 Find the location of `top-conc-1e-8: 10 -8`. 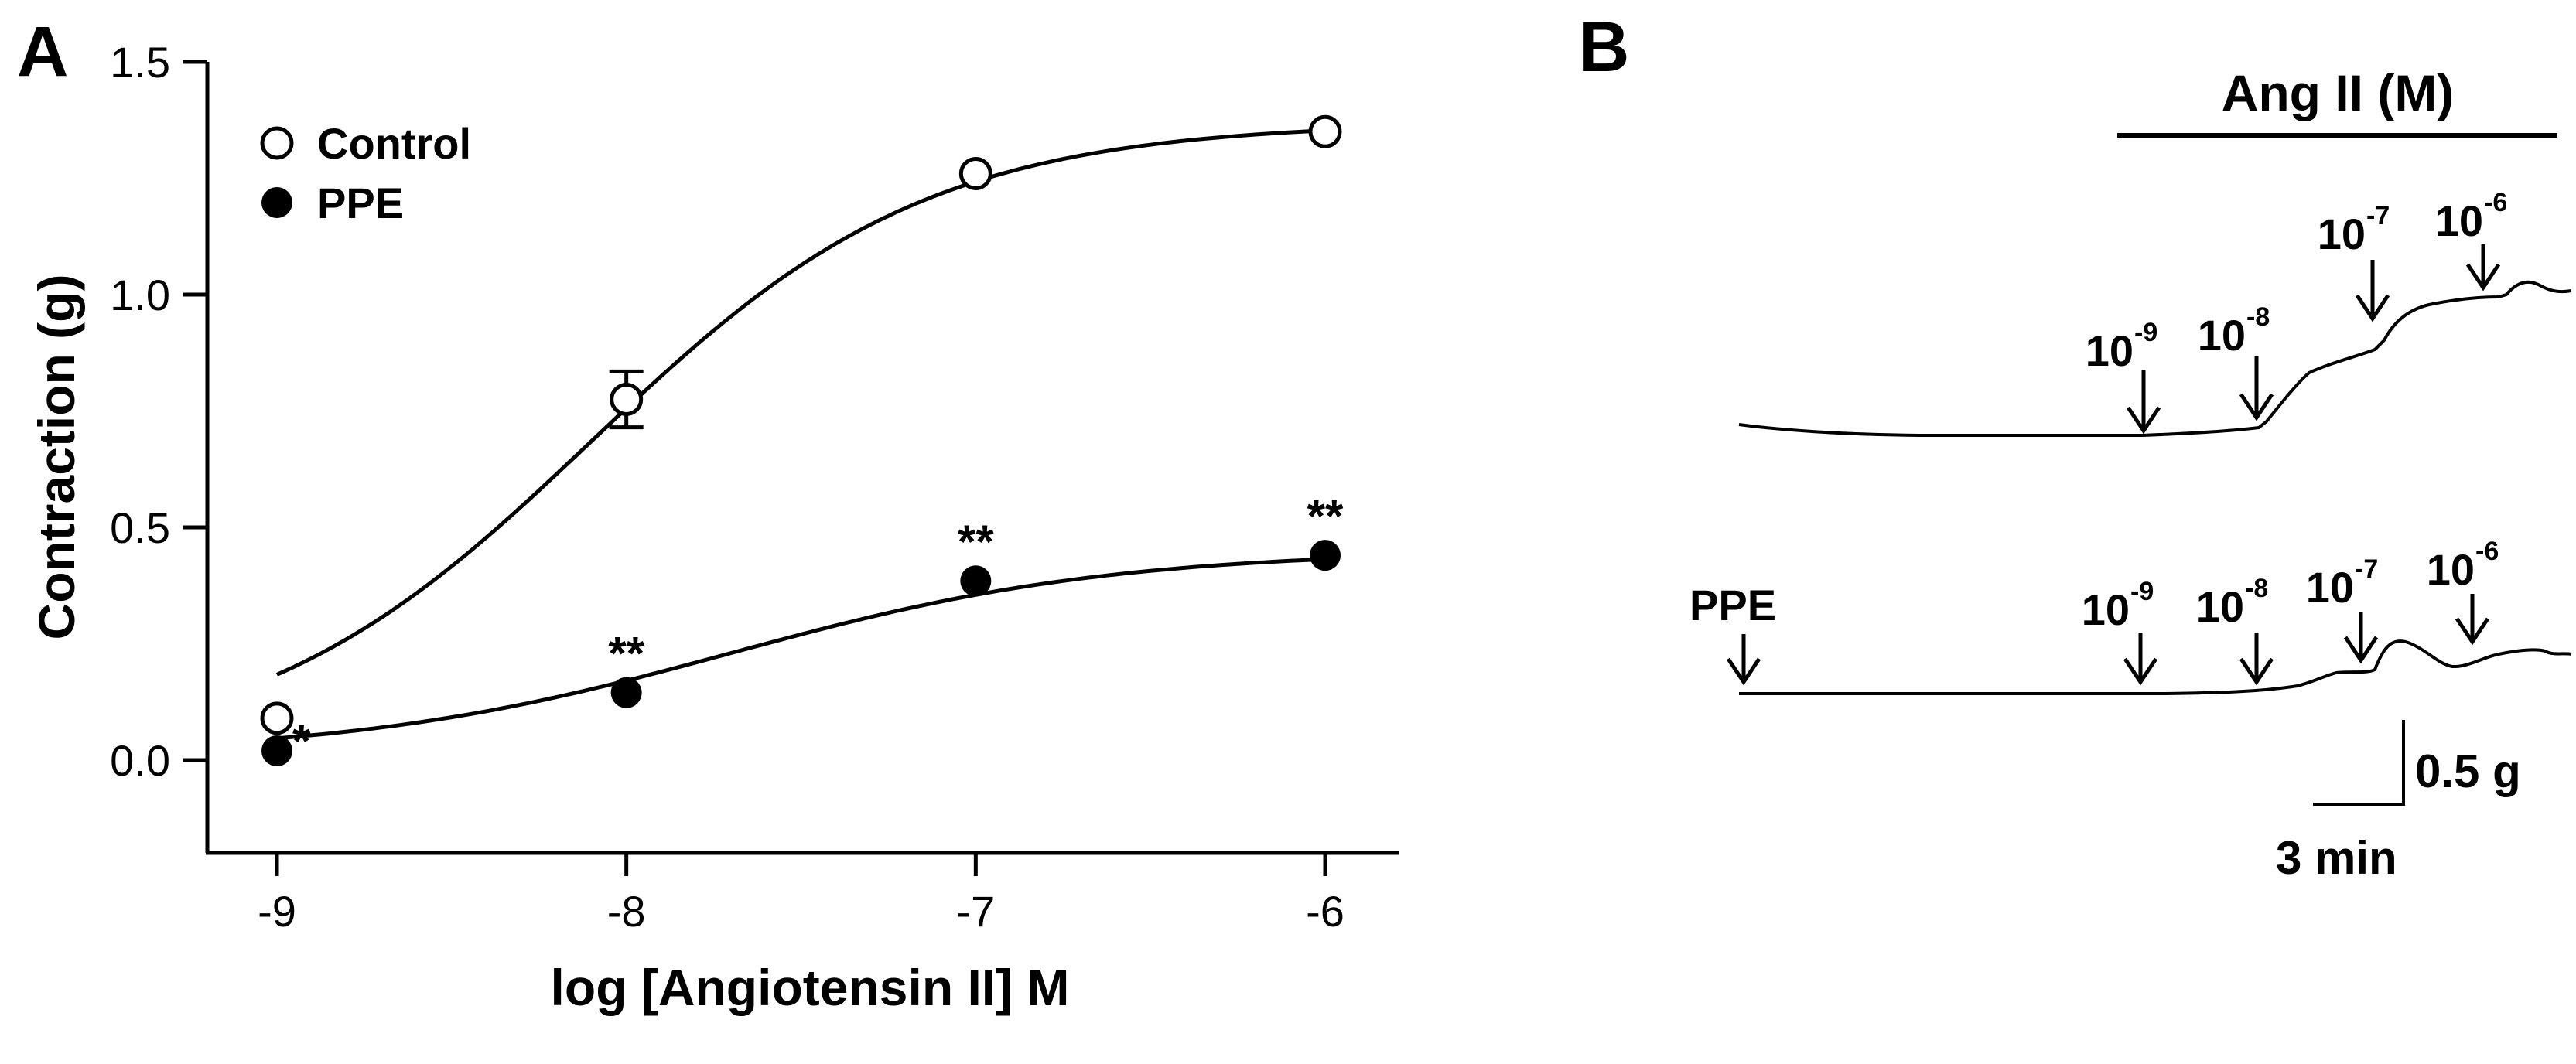

top-conc-1e-8: 10 -8 is located at coordinates (2236, 361).